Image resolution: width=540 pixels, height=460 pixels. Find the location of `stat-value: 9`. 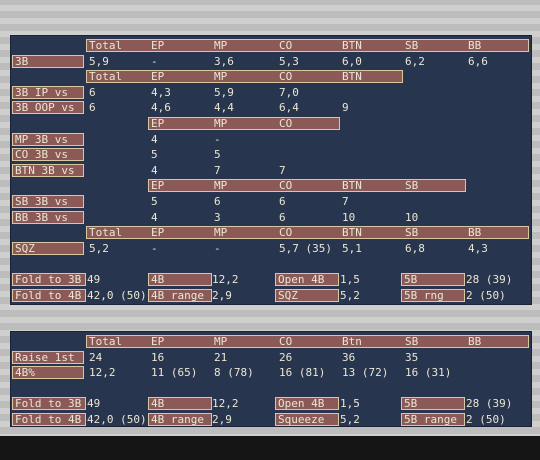

stat-value: 9 is located at coordinates (345, 108).